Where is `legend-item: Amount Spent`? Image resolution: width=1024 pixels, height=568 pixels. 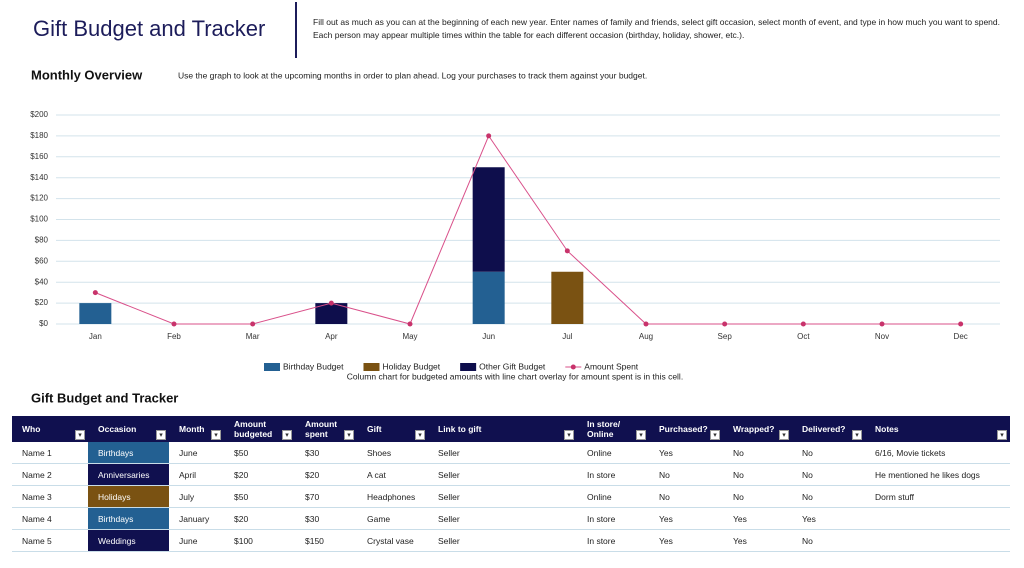 legend-item: Amount Spent is located at coordinates (602, 366).